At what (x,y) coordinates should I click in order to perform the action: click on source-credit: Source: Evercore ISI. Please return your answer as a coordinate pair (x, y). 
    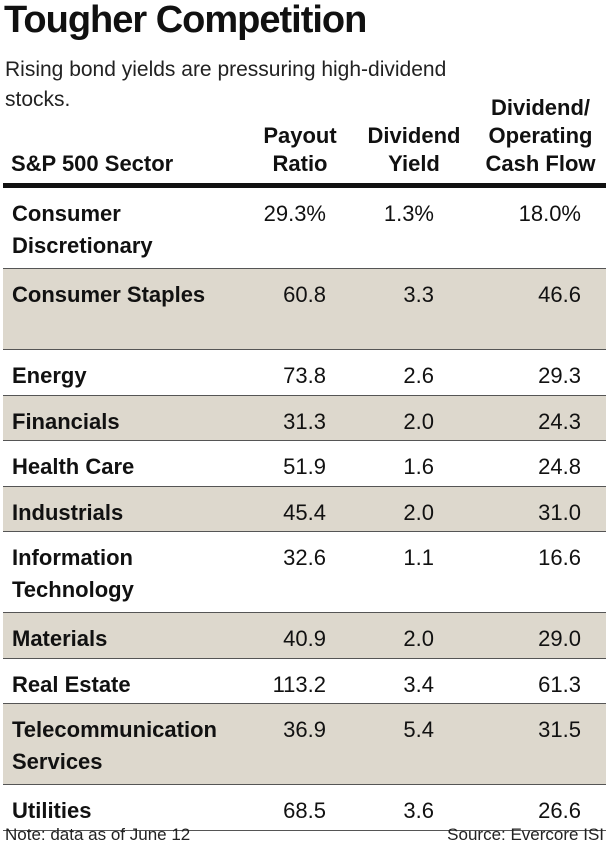
    Looking at the image, I should click on (525, 834).